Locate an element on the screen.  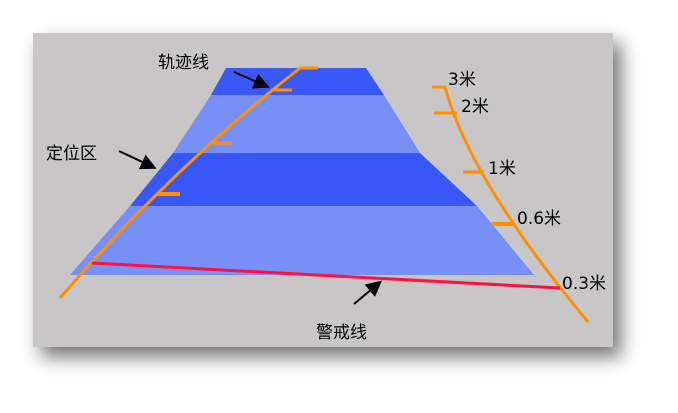
scale-label-3m: 3米 is located at coordinates (462, 80).